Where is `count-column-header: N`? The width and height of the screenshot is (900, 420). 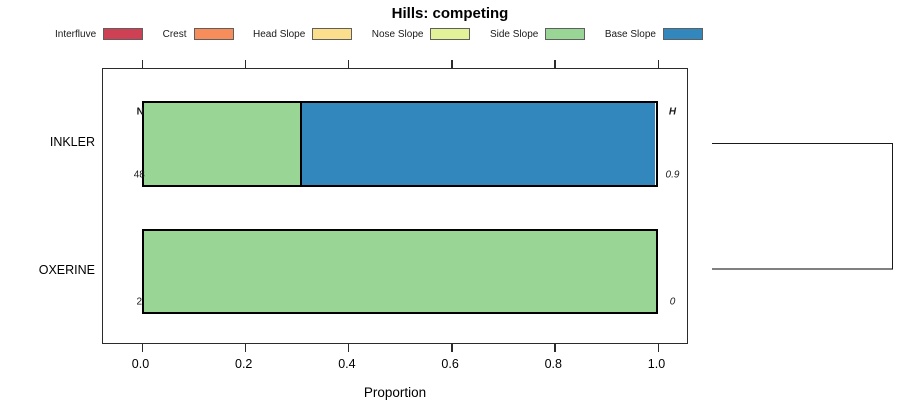 count-column-header: N is located at coordinates (140, 112).